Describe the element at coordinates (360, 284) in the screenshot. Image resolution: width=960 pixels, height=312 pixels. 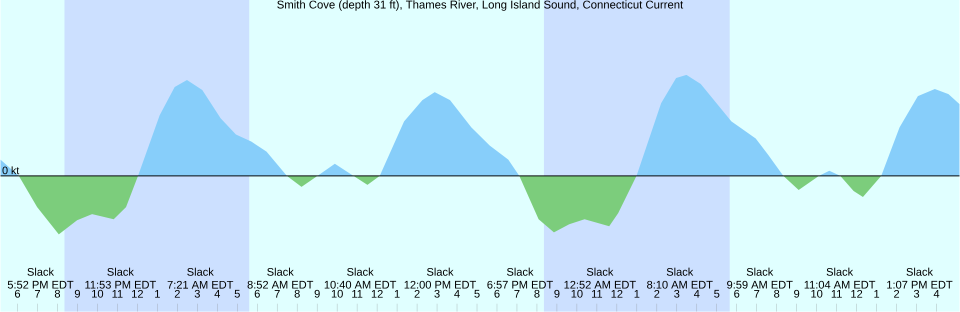
I see `text: 10:40 AM EDT` at that location.